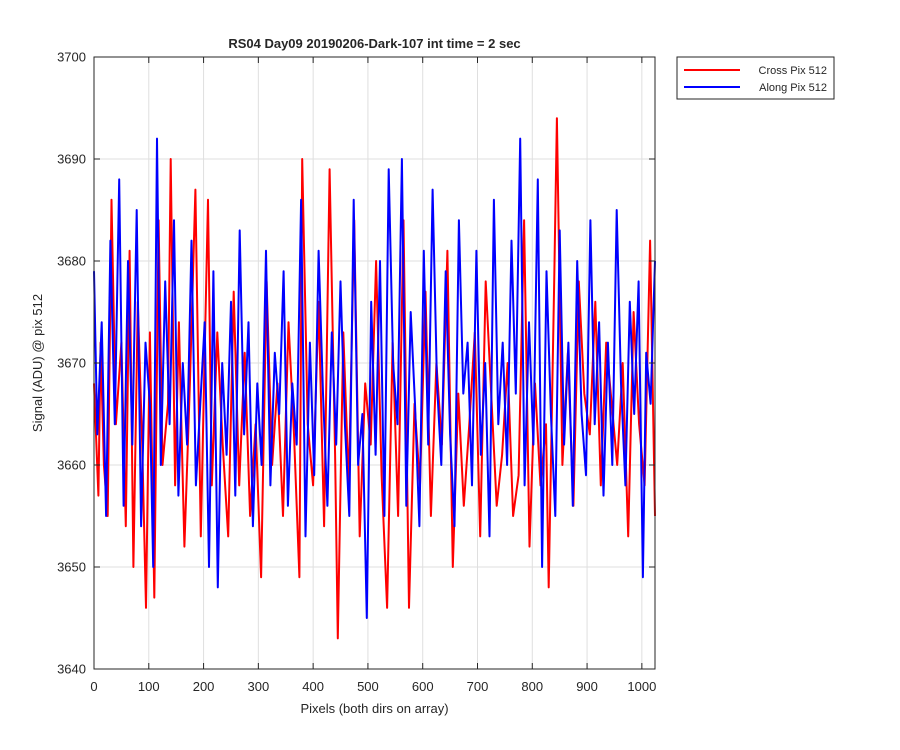 This screenshot has height=750, width=900. I want to click on y-tick-label: 3670, so click(71, 363).